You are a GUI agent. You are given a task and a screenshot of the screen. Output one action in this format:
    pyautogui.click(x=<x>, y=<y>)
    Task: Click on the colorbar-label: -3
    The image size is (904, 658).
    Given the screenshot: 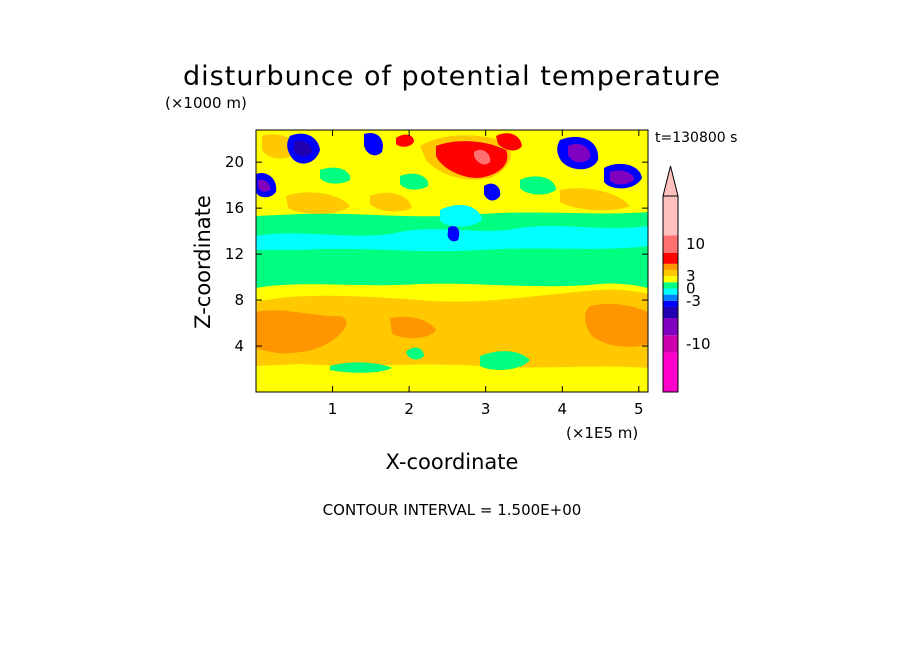 What is the action you would take?
    pyautogui.click(x=693, y=301)
    